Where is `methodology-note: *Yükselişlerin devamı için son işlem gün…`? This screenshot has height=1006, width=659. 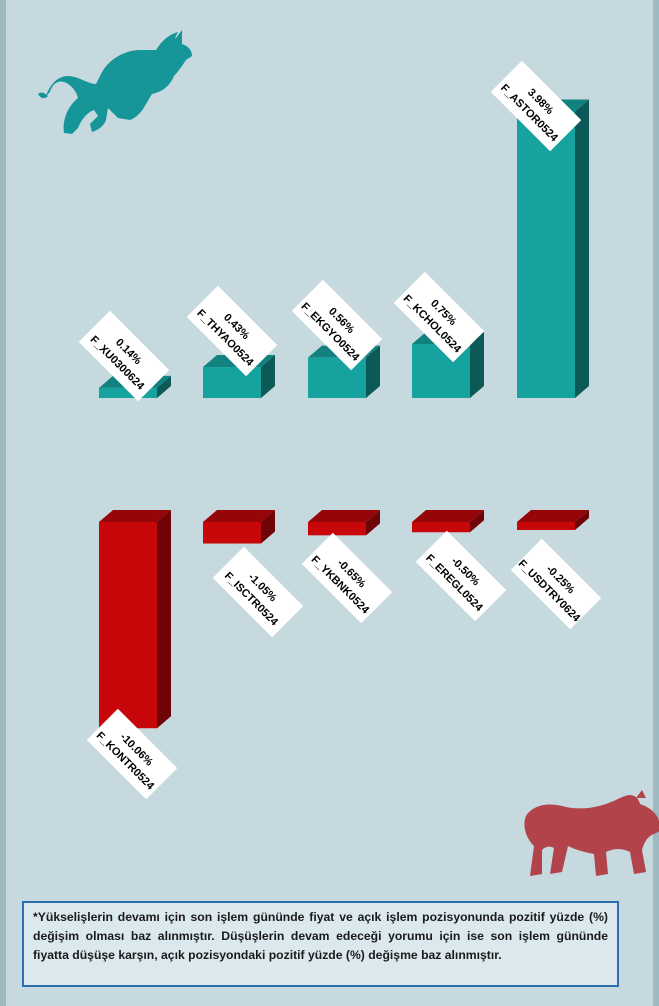 methodology-note: *Yükselişlerin devamı için son işlem gün… is located at coordinates (320, 944).